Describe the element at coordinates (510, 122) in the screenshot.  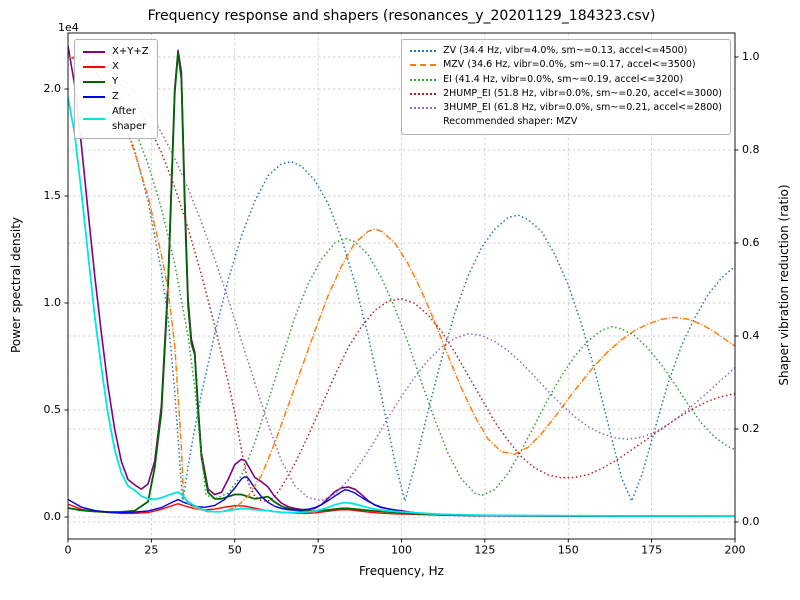
I see `recommended-shaper-note: Recommended shaper: MZV` at that location.